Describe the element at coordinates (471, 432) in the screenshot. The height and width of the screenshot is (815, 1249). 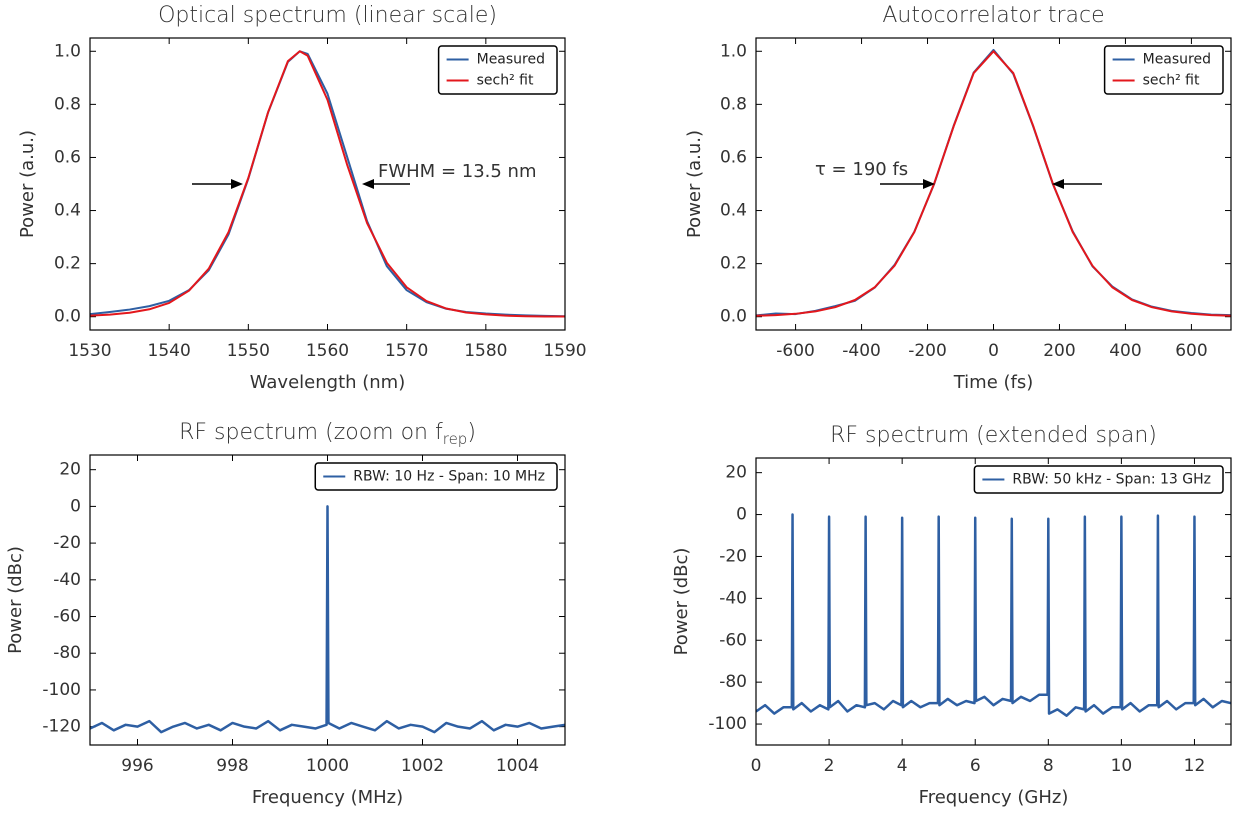
I see `title-suffix: )` at that location.